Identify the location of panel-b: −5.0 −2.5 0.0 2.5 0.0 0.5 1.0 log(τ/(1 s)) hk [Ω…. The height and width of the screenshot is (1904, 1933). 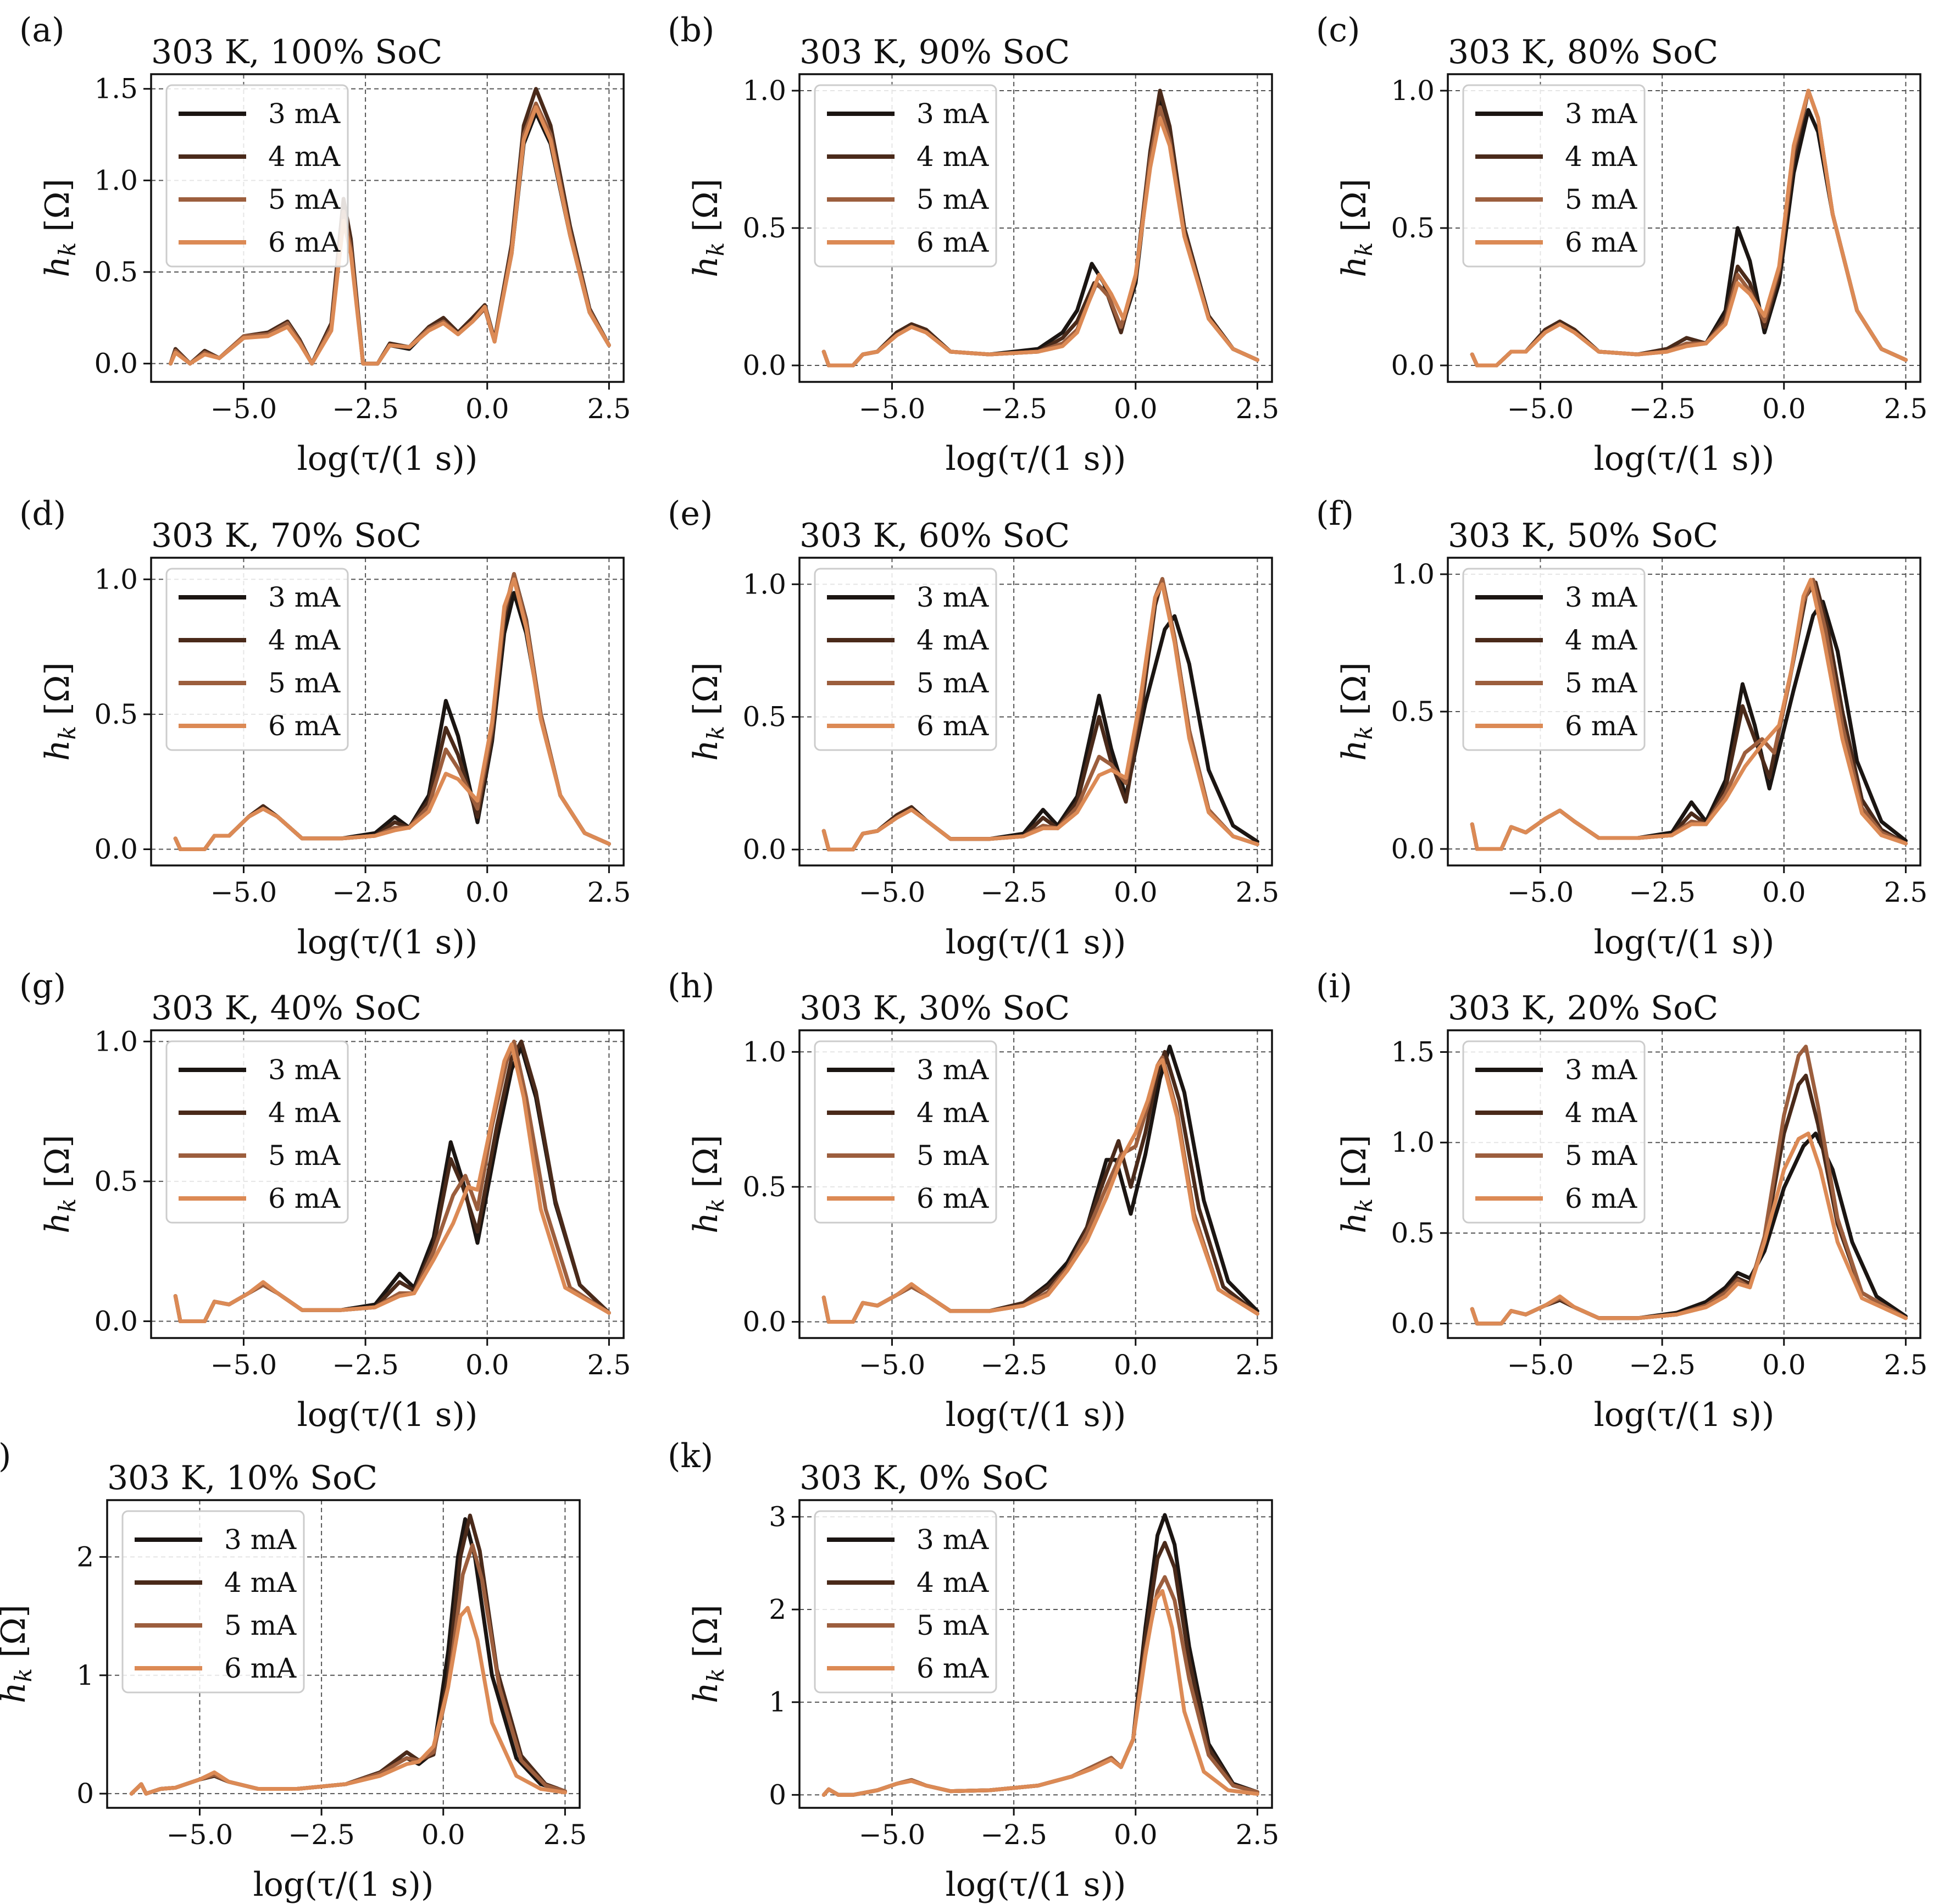
(973, 244).